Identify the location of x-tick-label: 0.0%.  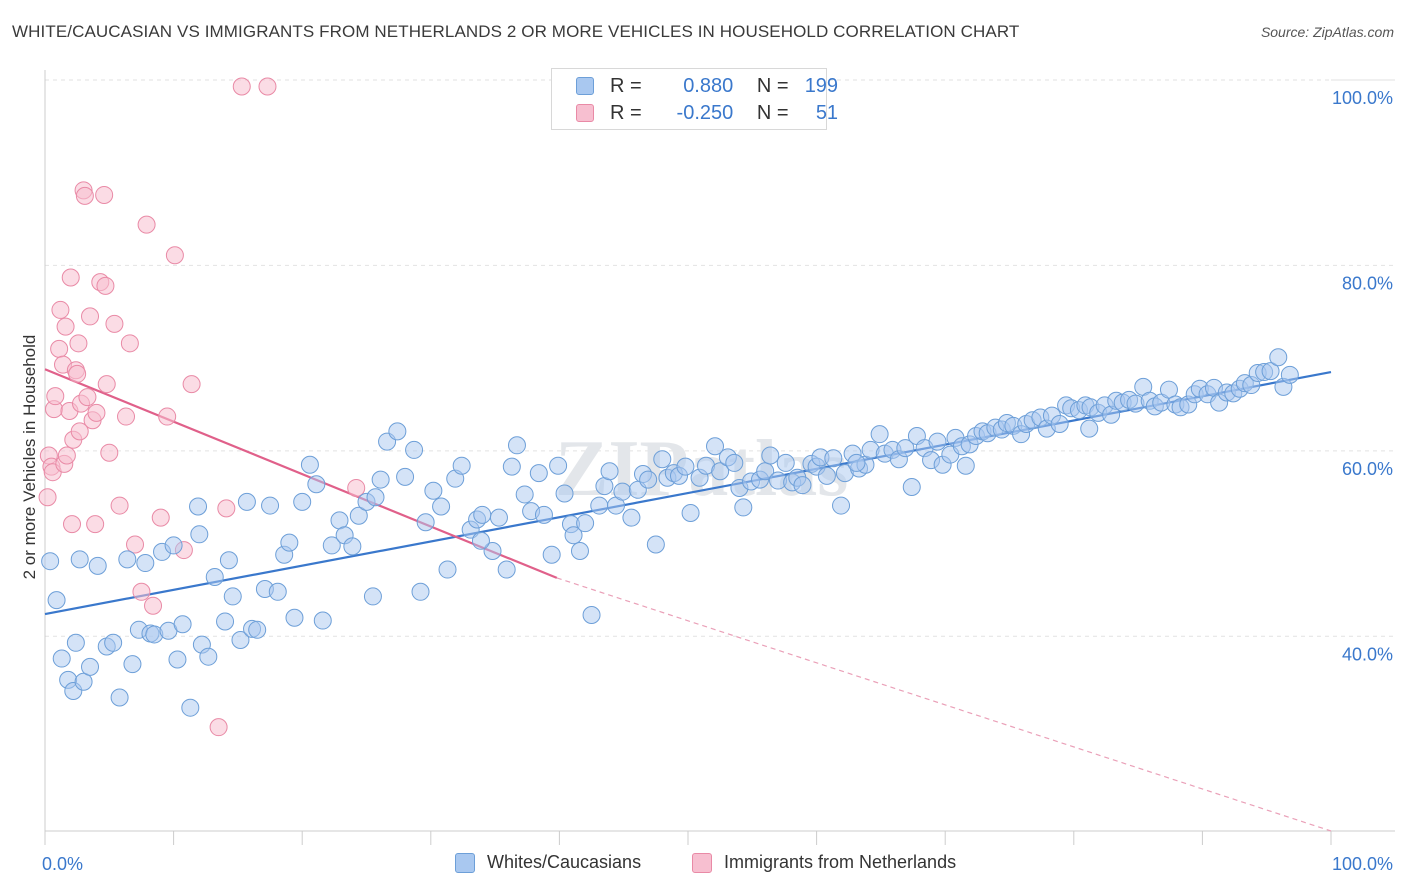
(62, 864).